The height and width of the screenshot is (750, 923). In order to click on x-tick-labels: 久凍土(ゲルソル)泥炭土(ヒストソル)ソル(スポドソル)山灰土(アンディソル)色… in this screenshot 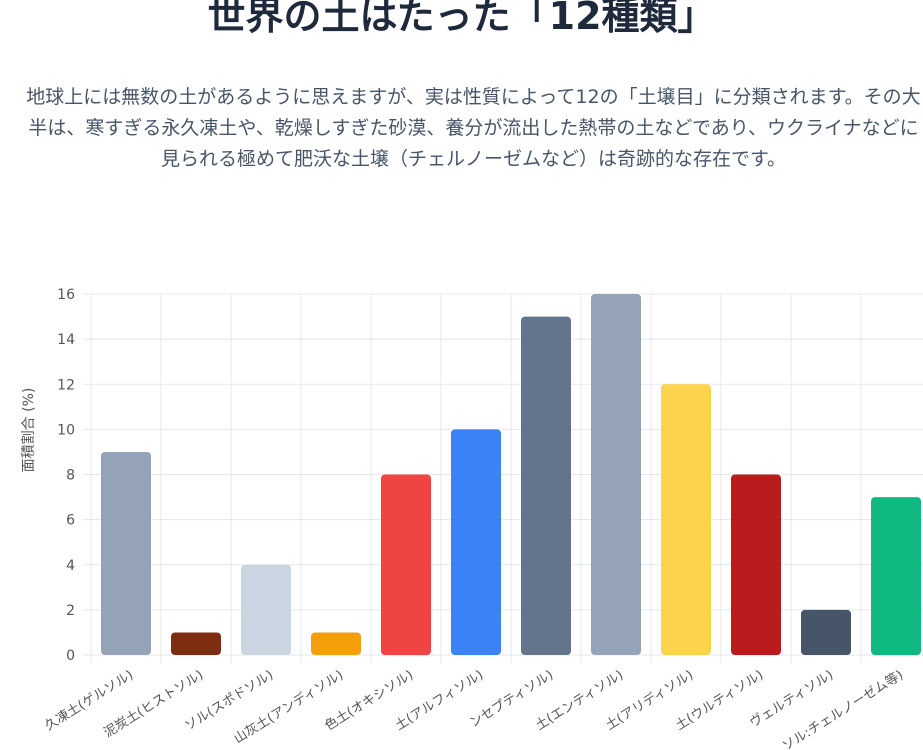, I will do `click(474, 708)`.